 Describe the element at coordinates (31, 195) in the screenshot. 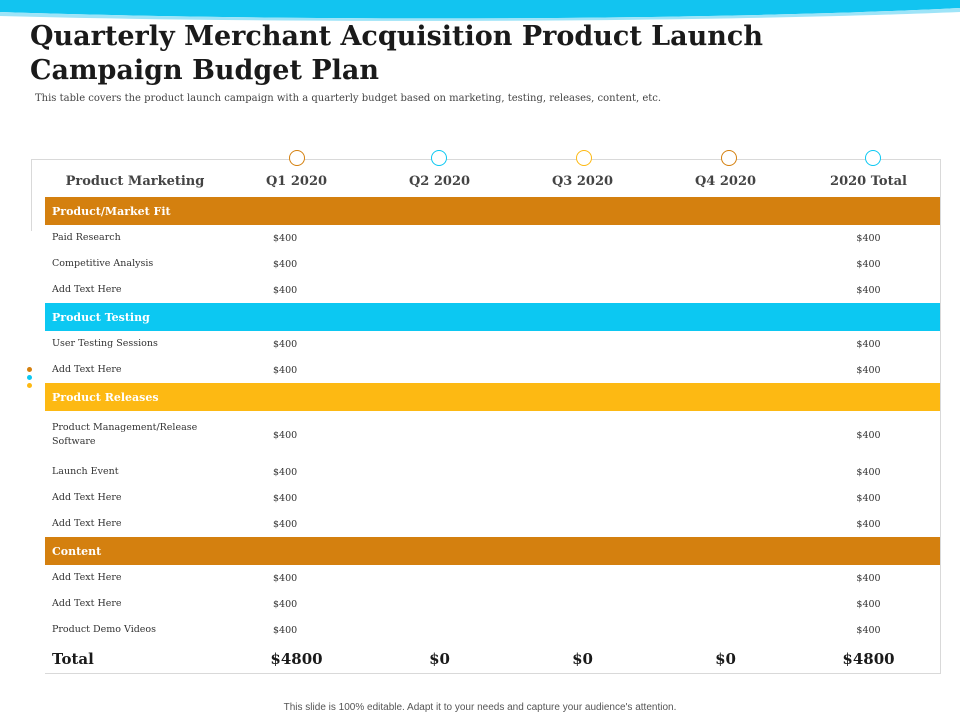

I see `table-frame-left` at that location.